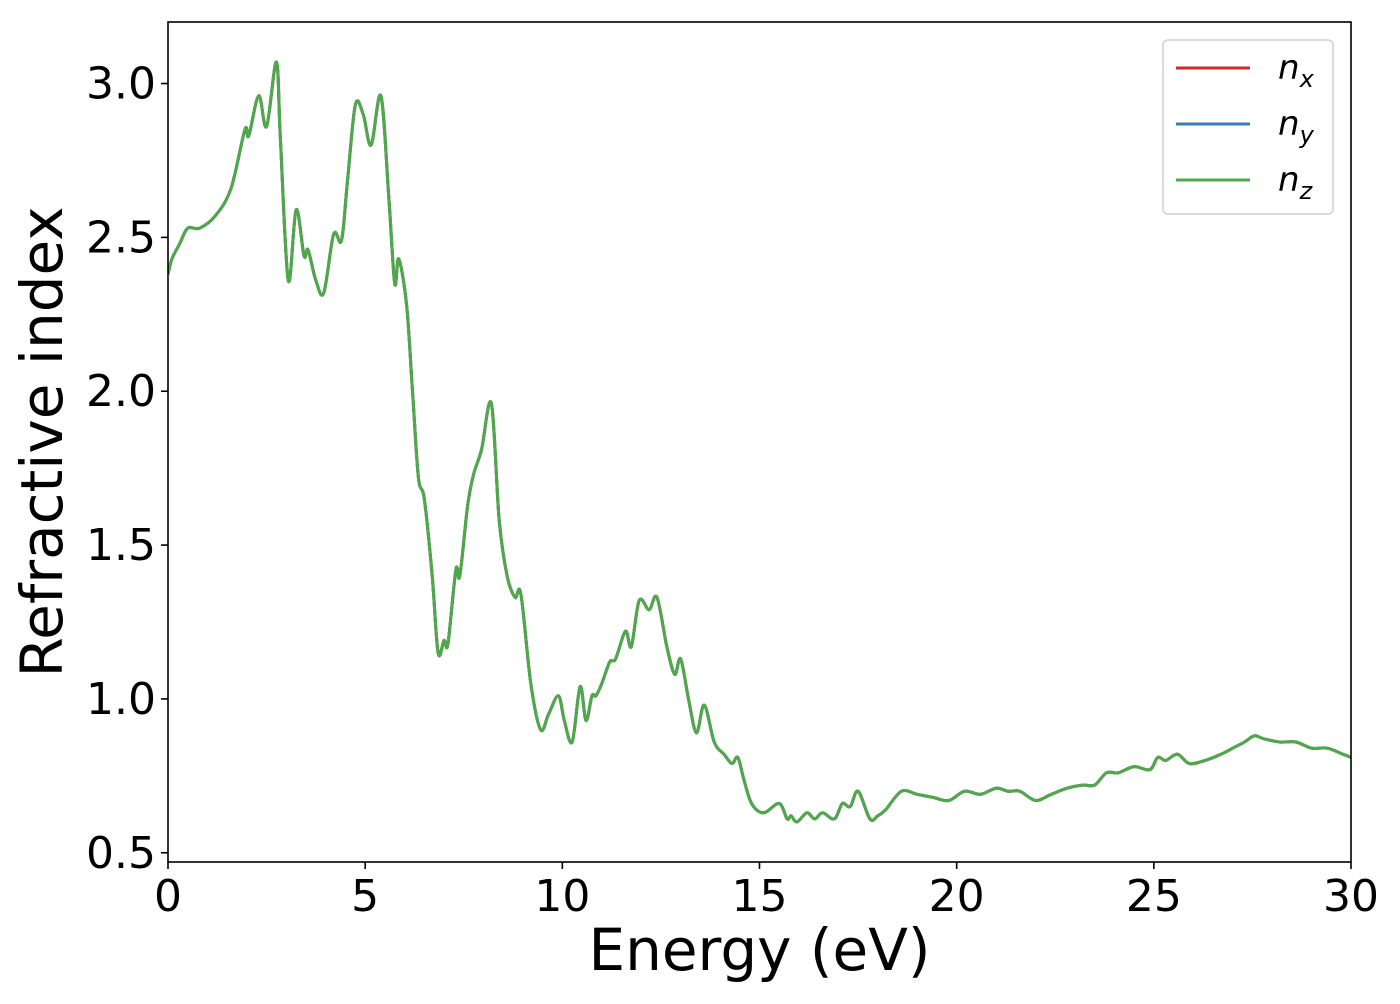 Image resolution: width=1400 pixels, height=1004 pixels. I want to click on legend-label-subscript: y, so click(1307, 135).